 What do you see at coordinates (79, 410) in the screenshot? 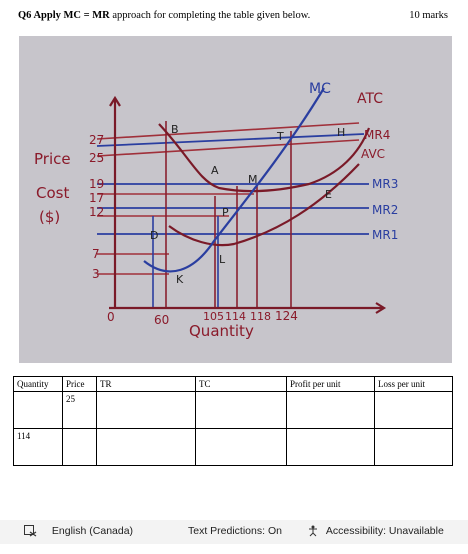
I see `table-cell: 25` at bounding box center [79, 410].